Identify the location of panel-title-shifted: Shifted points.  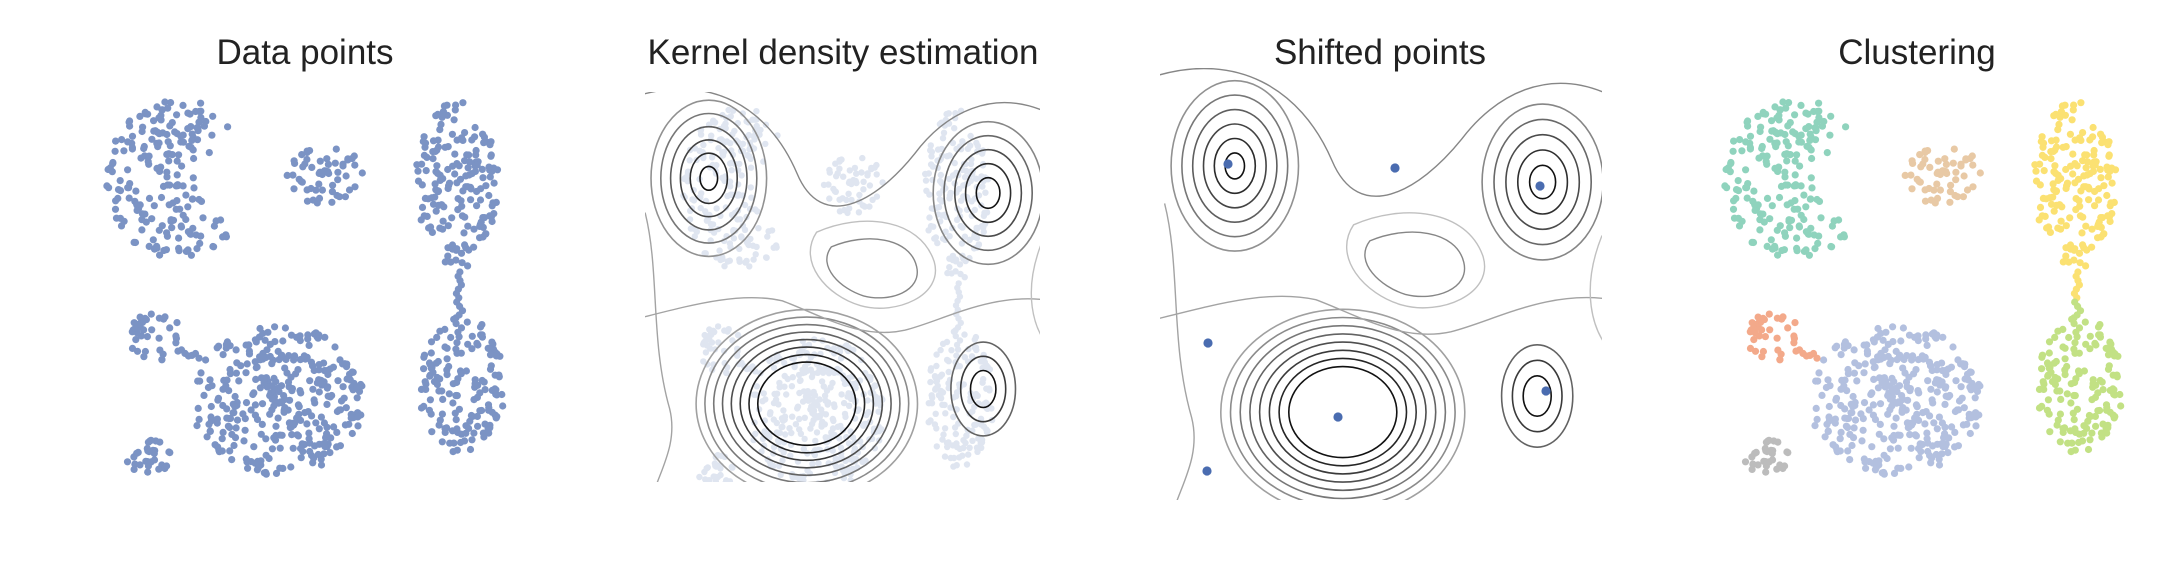
(1380, 52).